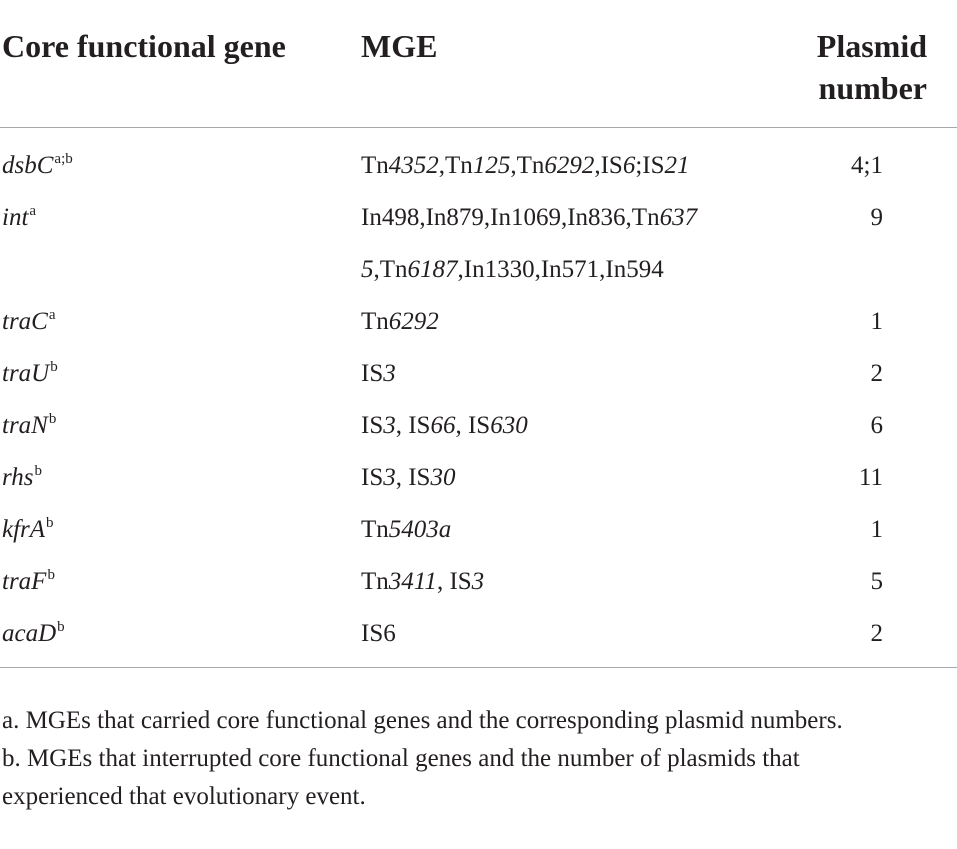  Describe the element at coordinates (561, 478) in the screenshot. I see `mge-line: IS3, IS30` at that location.